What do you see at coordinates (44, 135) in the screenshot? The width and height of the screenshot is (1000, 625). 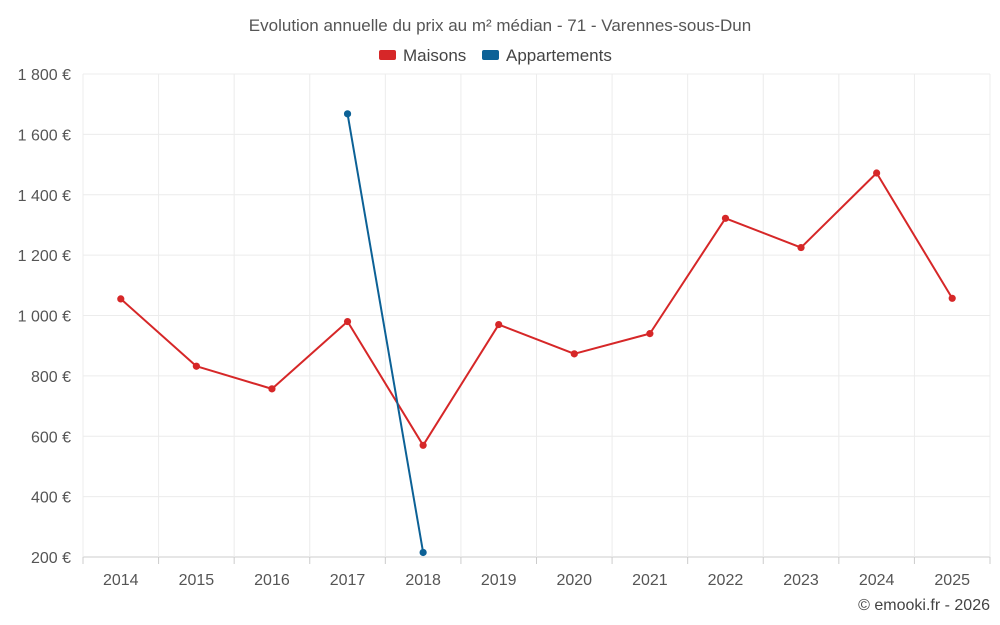 I see `y-tick-label-1600: 1 600 €` at bounding box center [44, 135].